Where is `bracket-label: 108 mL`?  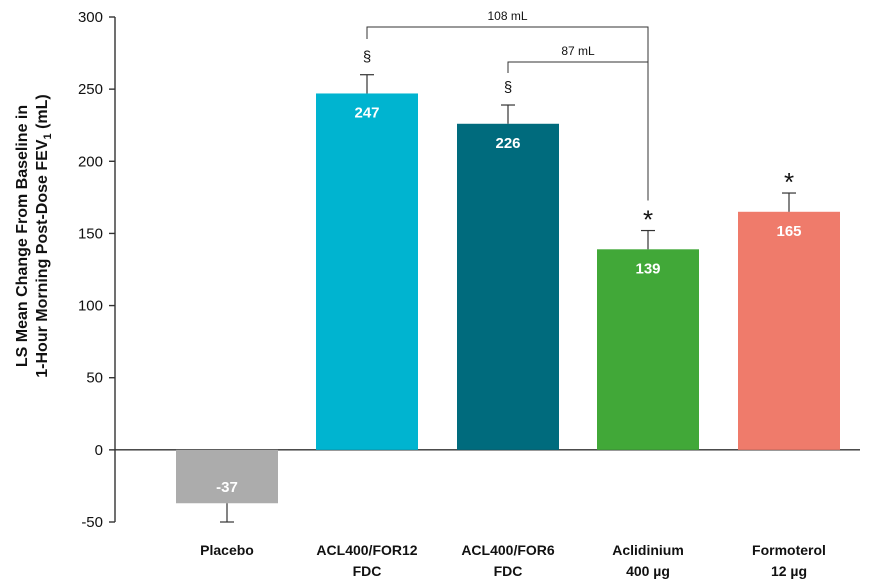 bracket-label: 108 mL is located at coordinates (507, 16).